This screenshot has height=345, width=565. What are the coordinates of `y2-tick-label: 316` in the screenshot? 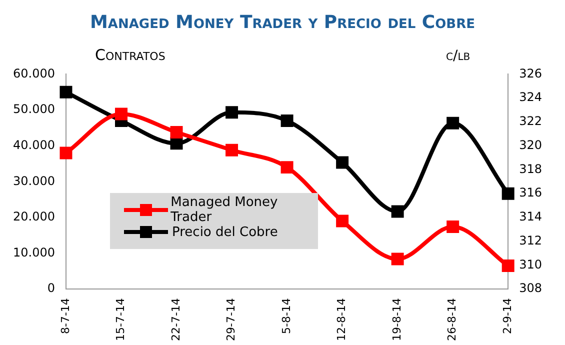 It's located at (530, 193).